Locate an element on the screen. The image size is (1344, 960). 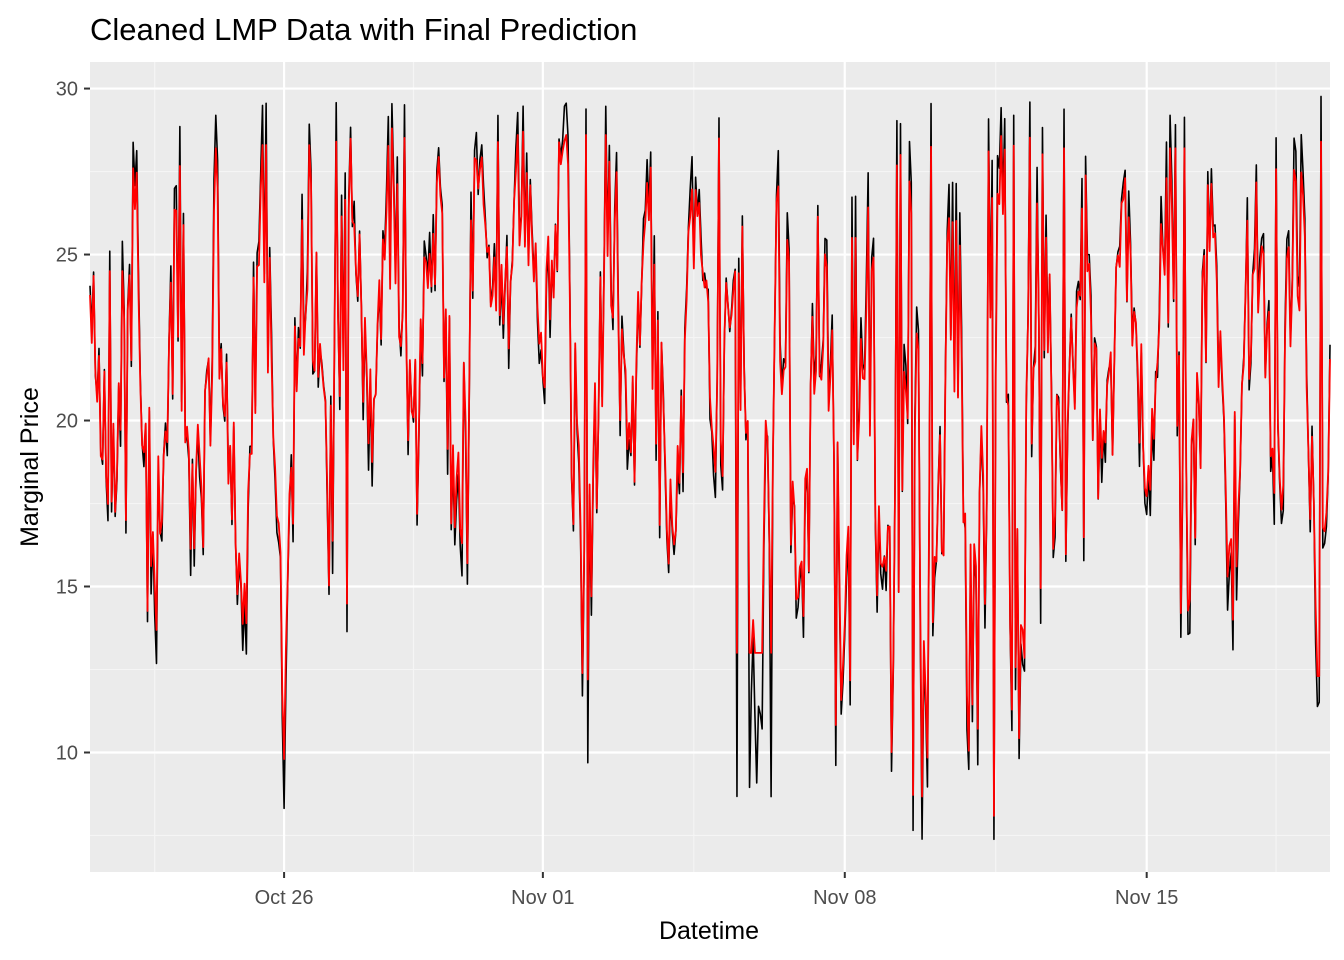
y-tick-label: 20 is located at coordinates (67, 422).